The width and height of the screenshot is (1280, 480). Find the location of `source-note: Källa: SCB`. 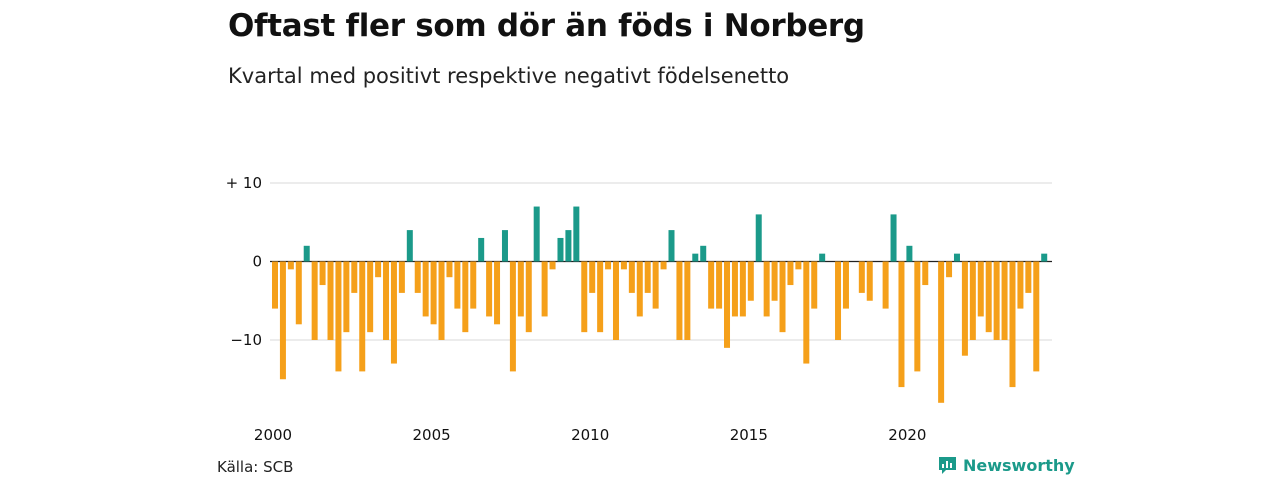

source-note: Källa: SCB is located at coordinates (255, 467).